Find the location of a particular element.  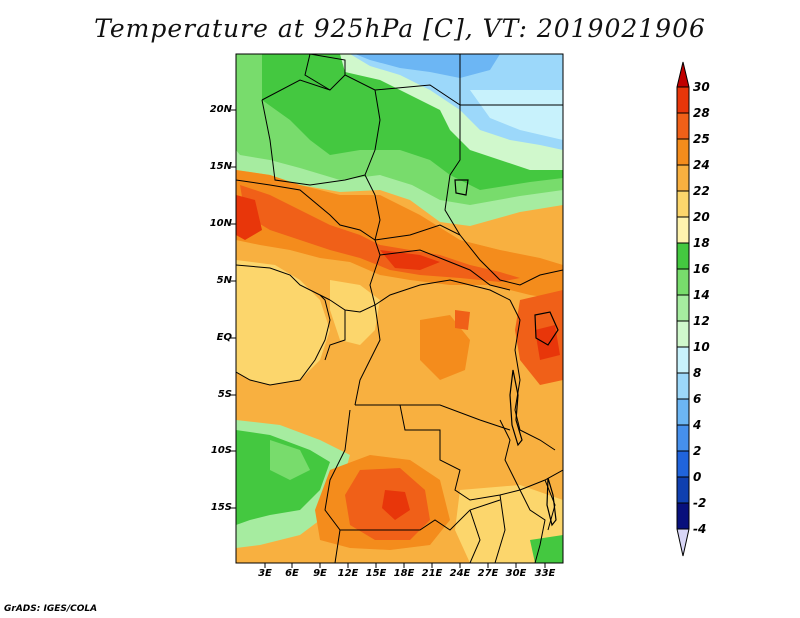

colorbar is located at coordinates (683, 309).